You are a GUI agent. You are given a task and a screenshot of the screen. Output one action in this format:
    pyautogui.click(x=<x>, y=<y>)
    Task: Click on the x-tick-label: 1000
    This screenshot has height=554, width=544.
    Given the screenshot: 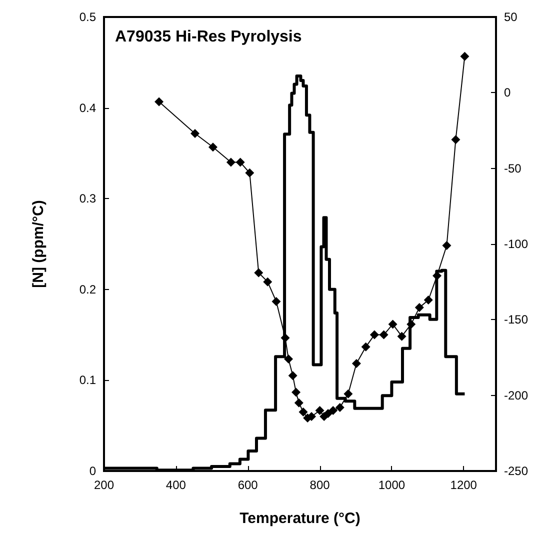 What is the action you would take?
    pyautogui.click(x=392, y=485)
    